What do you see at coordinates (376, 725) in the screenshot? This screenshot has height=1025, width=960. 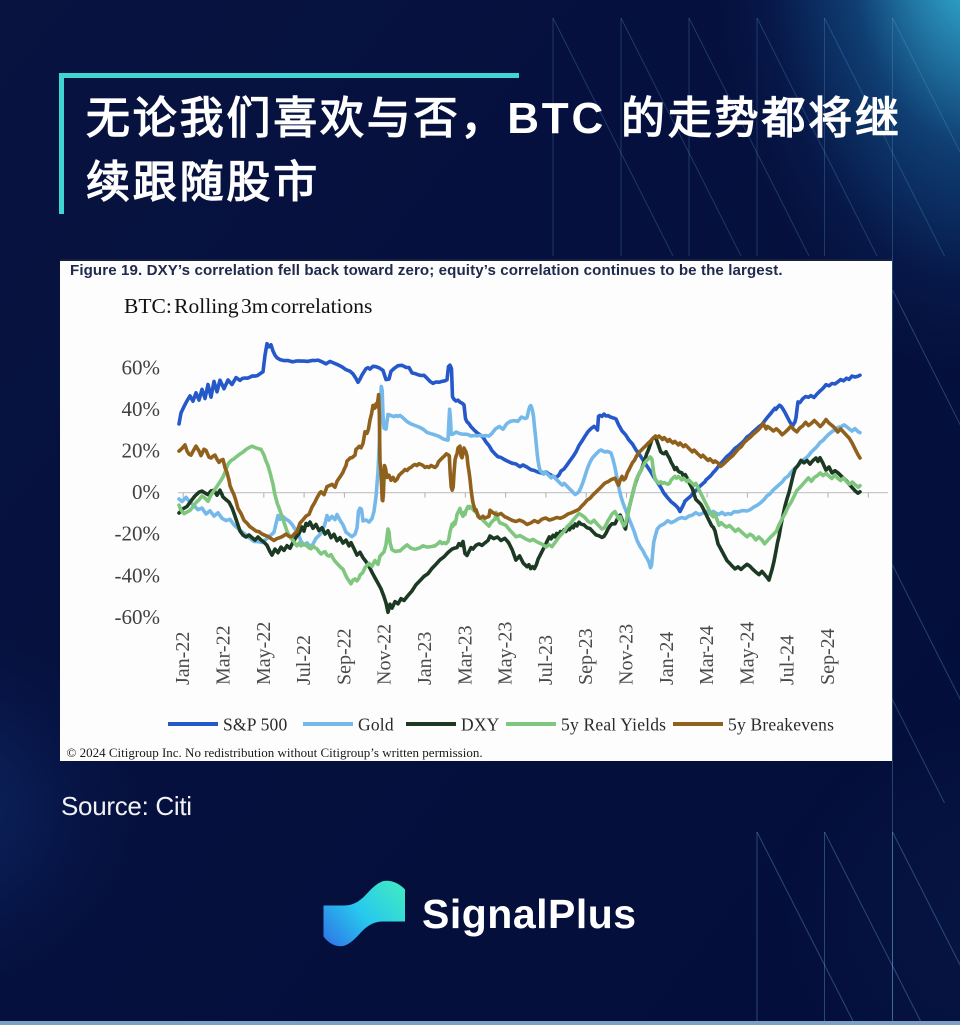 I see `svg-text: Gold` at bounding box center [376, 725].